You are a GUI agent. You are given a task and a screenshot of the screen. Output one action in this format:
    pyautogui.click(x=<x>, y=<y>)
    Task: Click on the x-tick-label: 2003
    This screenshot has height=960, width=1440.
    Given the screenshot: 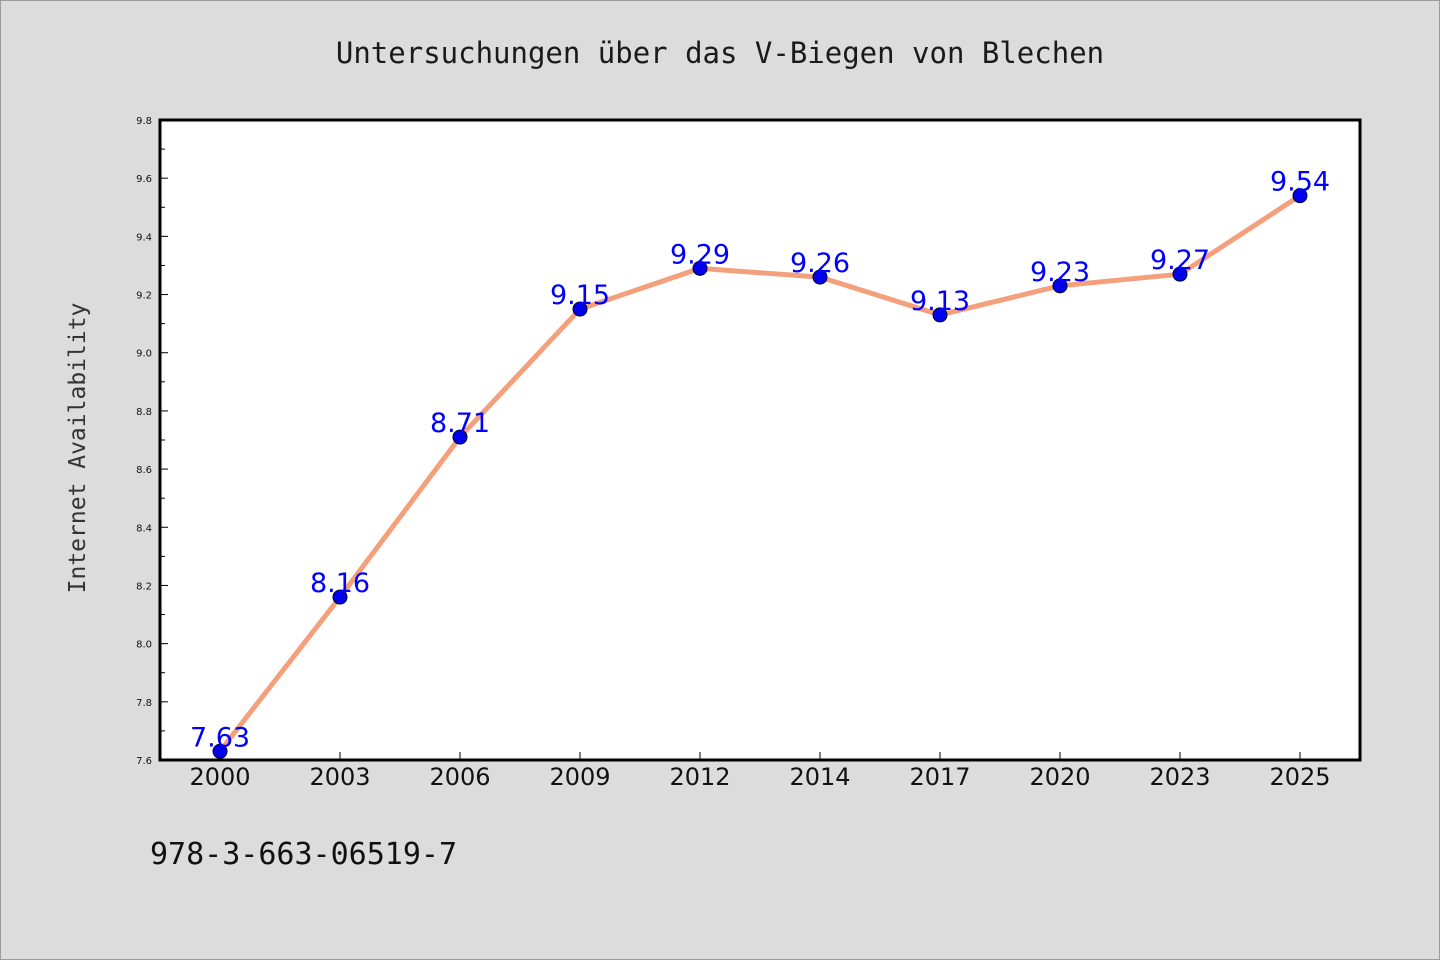 What is the action you would take?
    pyautogui.click(x=339, y=777)
    